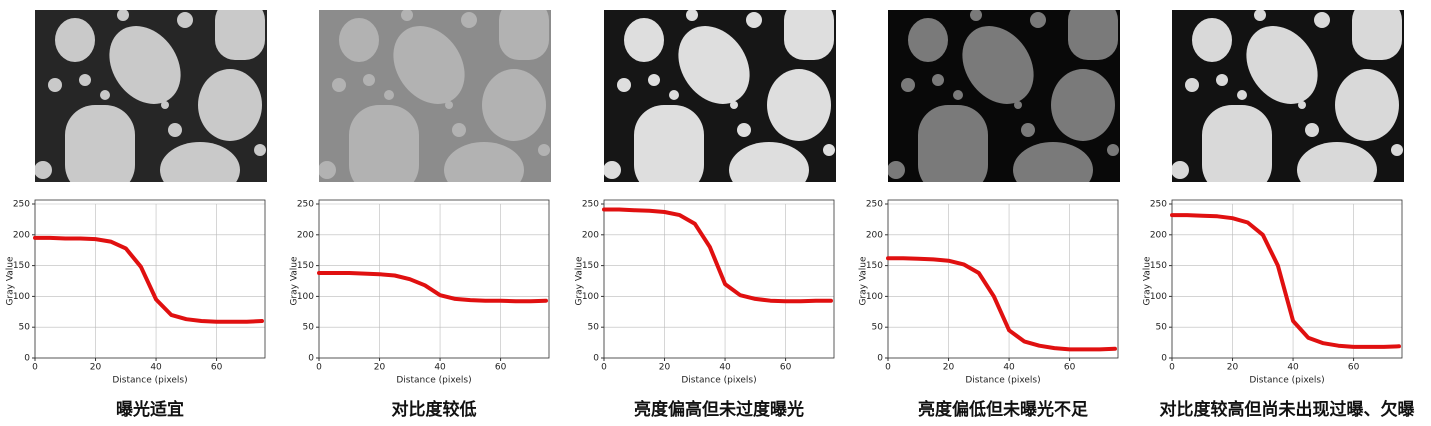 The height and width of the screenshot is (426, 1431). I want to click on caption: 曝光适宜, so click(150, 409).